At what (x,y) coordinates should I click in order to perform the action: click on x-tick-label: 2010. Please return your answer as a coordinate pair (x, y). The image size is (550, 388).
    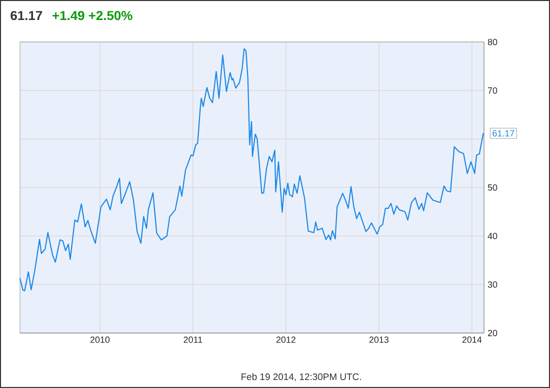
    Looking at the image, I should click on (100, 339).